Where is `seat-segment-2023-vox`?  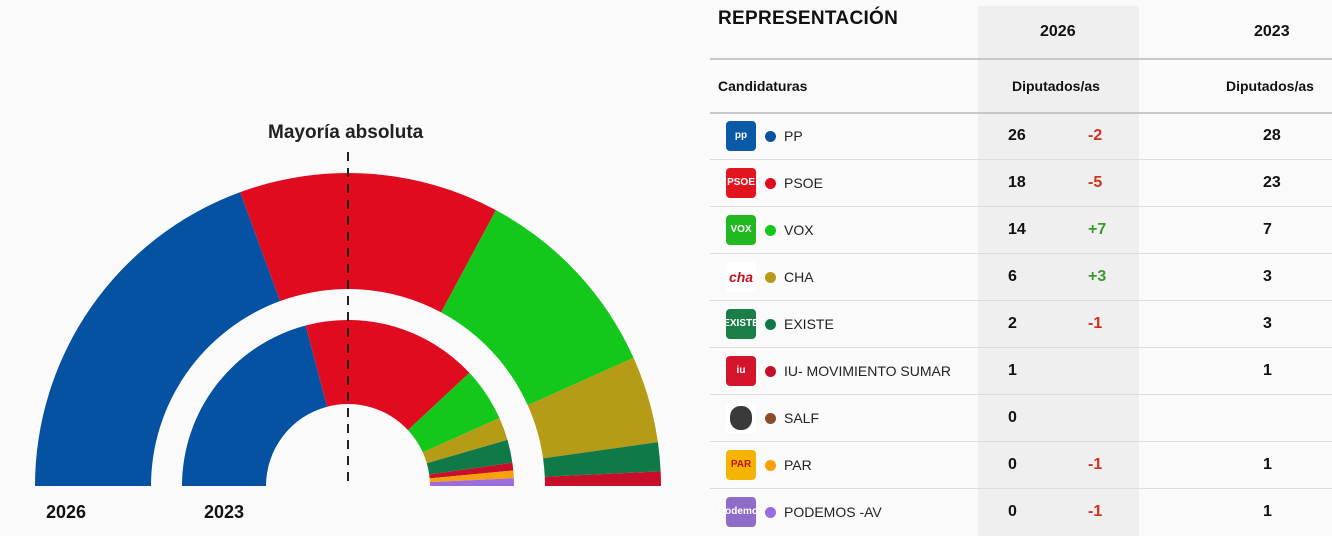 seat-segment-2023-vox is located at coordinates (453, 412).